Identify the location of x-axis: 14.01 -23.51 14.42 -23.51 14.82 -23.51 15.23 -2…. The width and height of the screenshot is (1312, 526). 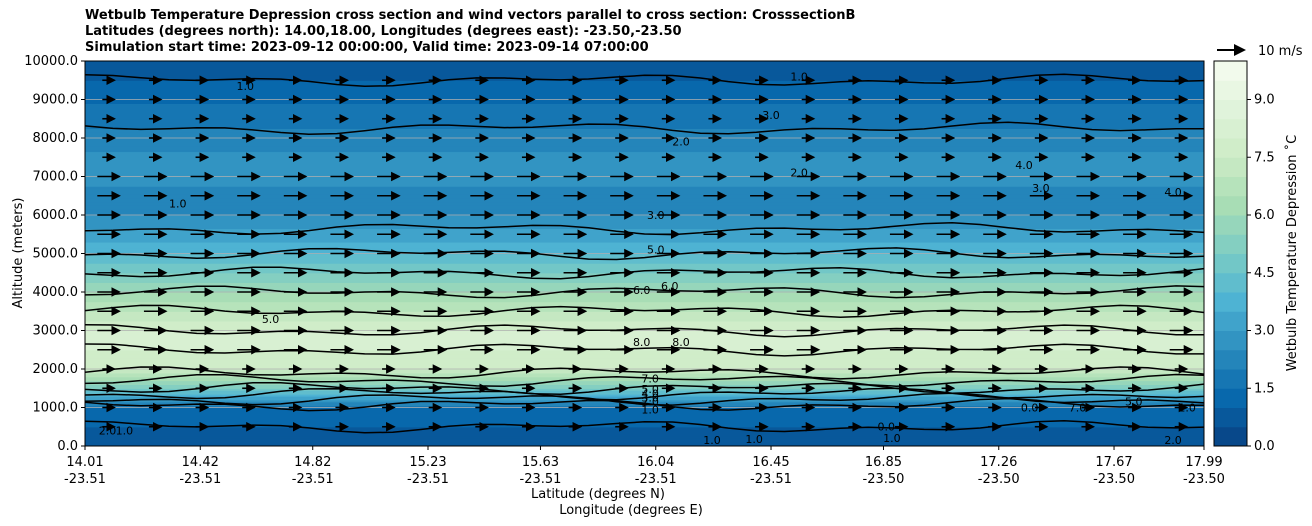
(644, 466).